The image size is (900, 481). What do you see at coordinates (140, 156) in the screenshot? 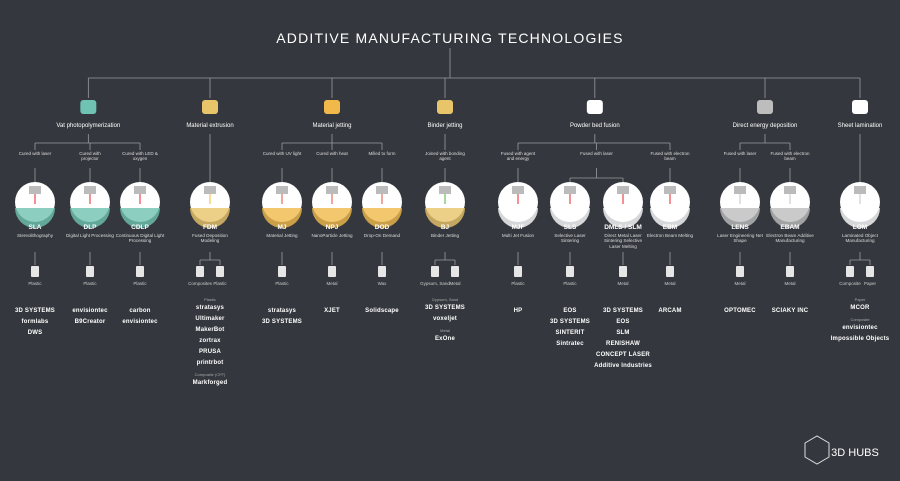
I see `branch-label: Cured with LED & oxygen` at bounding box center [140, 156].